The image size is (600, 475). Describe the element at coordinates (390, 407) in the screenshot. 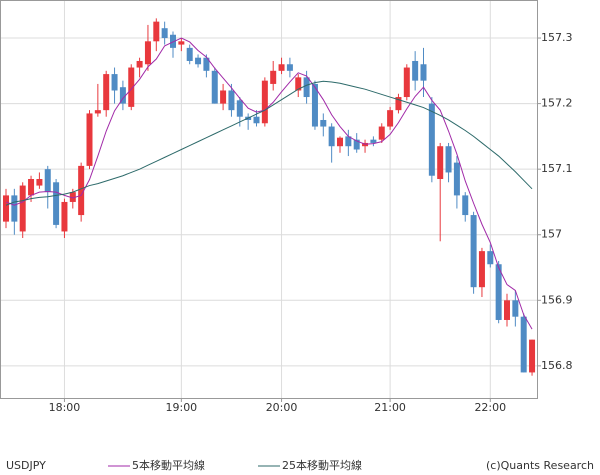

I see `x-tick-label: 21:00` at that location.